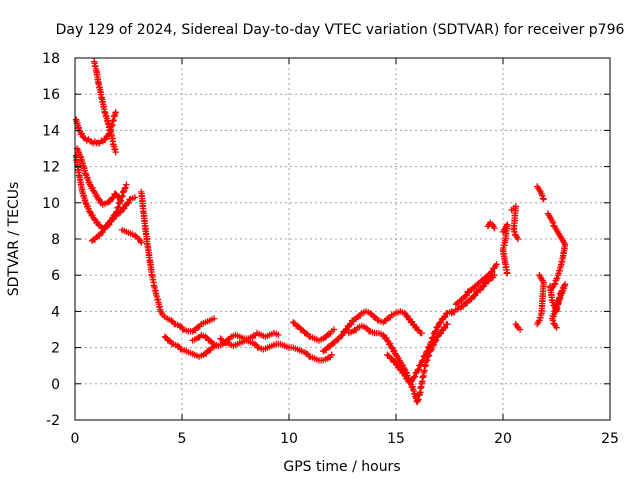 This screenshot has width=640, height=480. Describe the element at coordinates (55, 312) in the screenshot. I see `y-tick-label: 4` at that location.